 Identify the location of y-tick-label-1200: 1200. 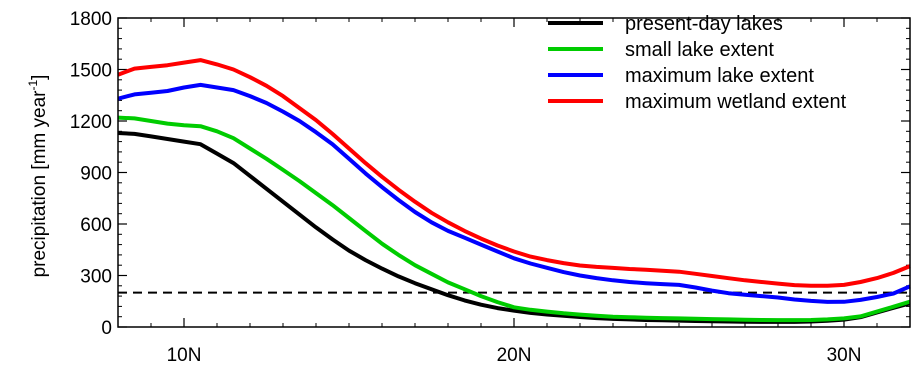
(91, 122).